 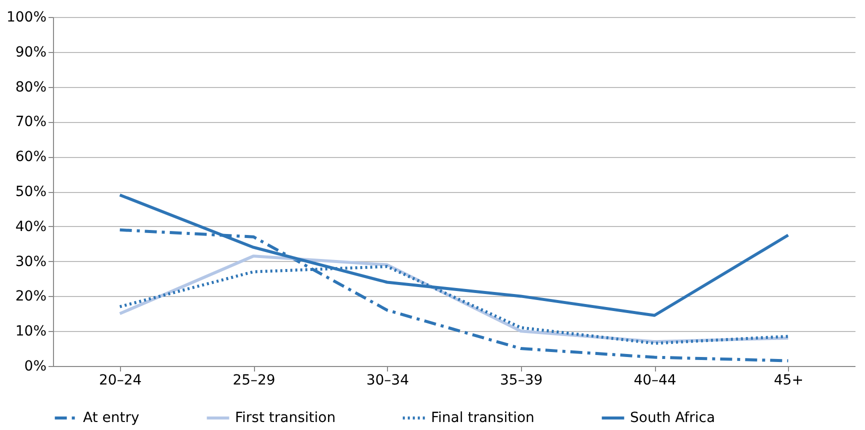 I want to click on x-tick-label: 45+, so click(x=789, y=380).